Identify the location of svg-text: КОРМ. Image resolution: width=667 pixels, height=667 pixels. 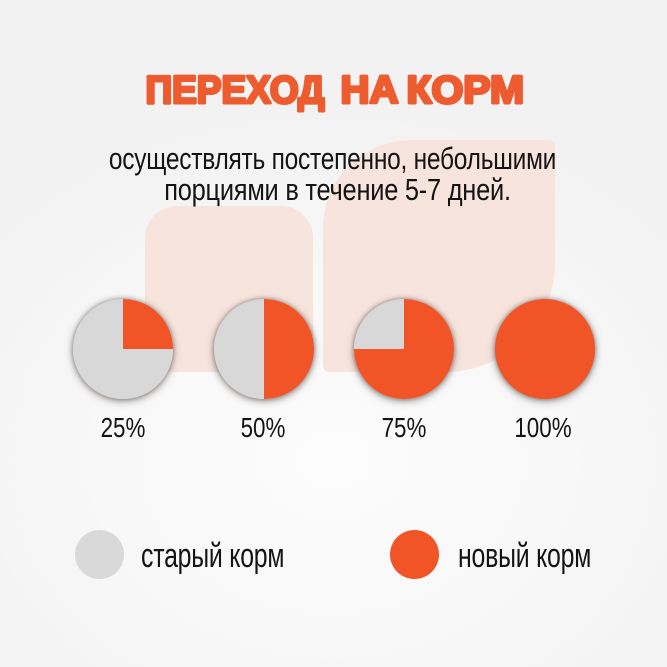
(466, 90).